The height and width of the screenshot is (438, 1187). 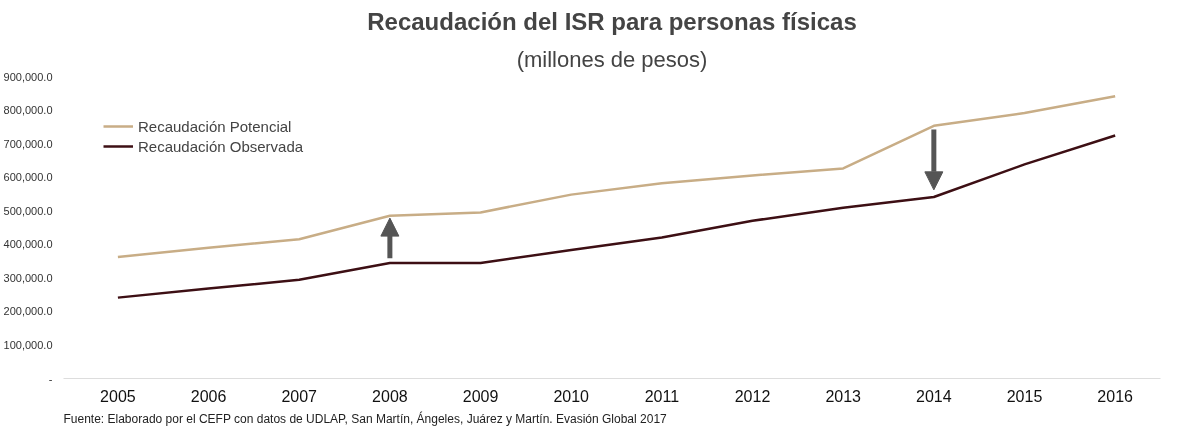 What do you see at coordinates (221, 146) in the screenshot?
I see `legend-label: Recaudación Observada` at bounding box center [221, 146].